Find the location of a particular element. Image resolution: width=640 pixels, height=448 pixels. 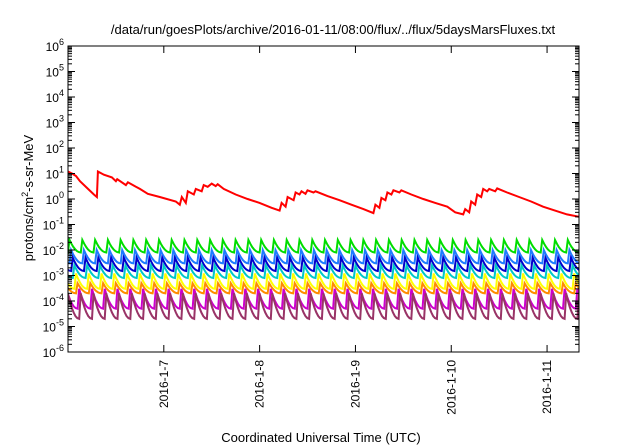

x-tick-label-1: 2016-1-8 is located at coordinates (260, 384).